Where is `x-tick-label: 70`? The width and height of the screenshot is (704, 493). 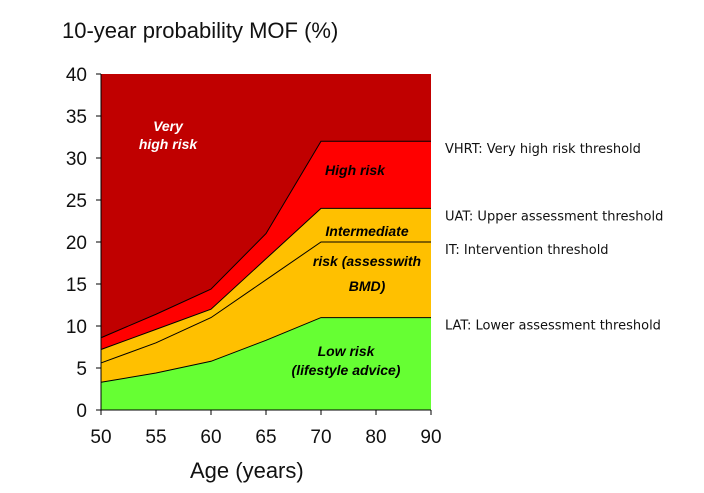
x-tick-label: 70 is located at coordinates (320, 437).